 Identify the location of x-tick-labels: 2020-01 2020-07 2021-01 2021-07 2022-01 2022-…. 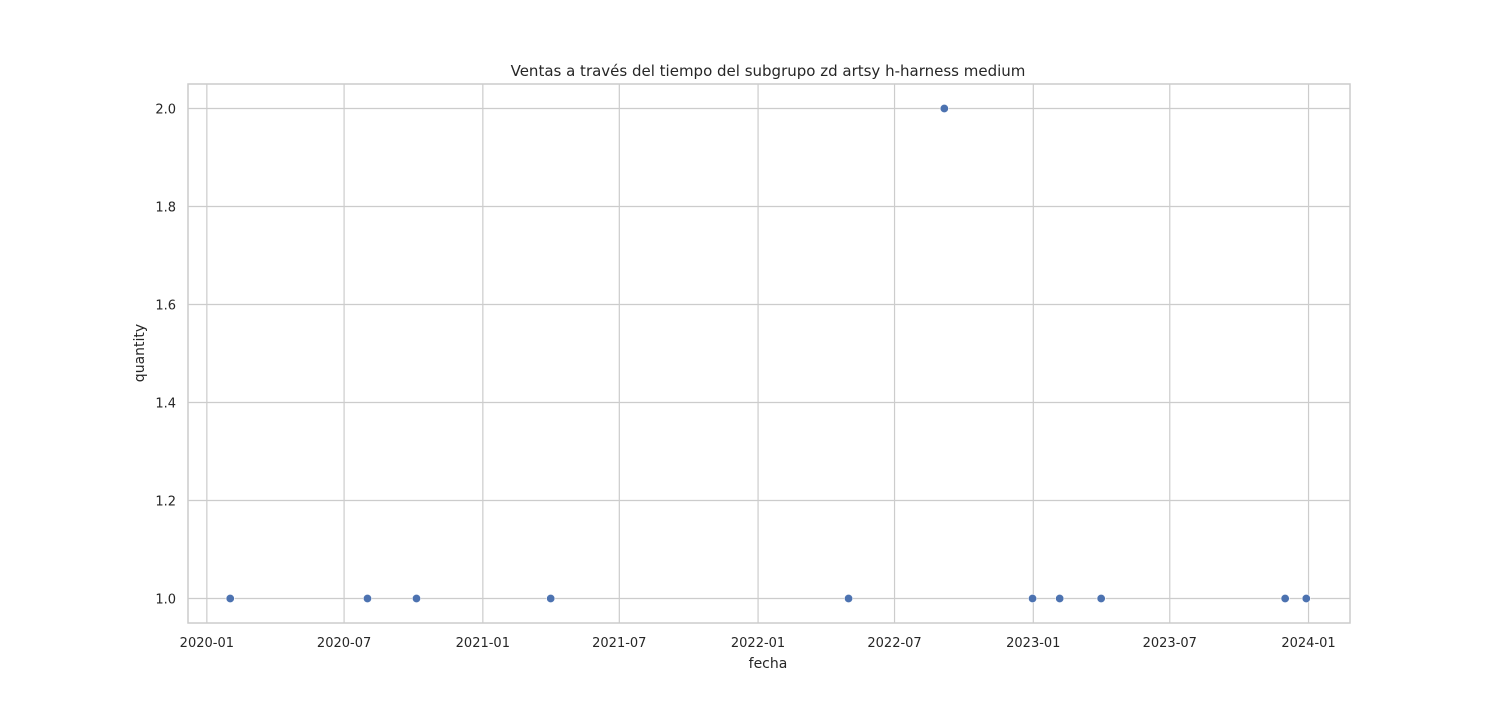
(758, 643).